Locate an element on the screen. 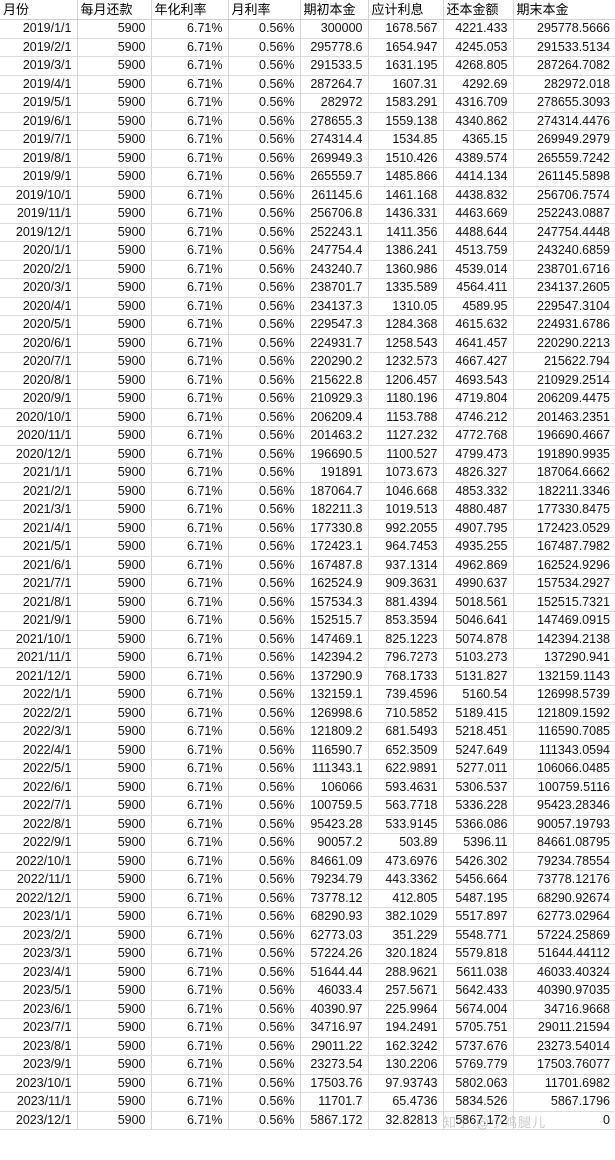  table-cell: 2022/12/1 is located at coordinates (39, 898).